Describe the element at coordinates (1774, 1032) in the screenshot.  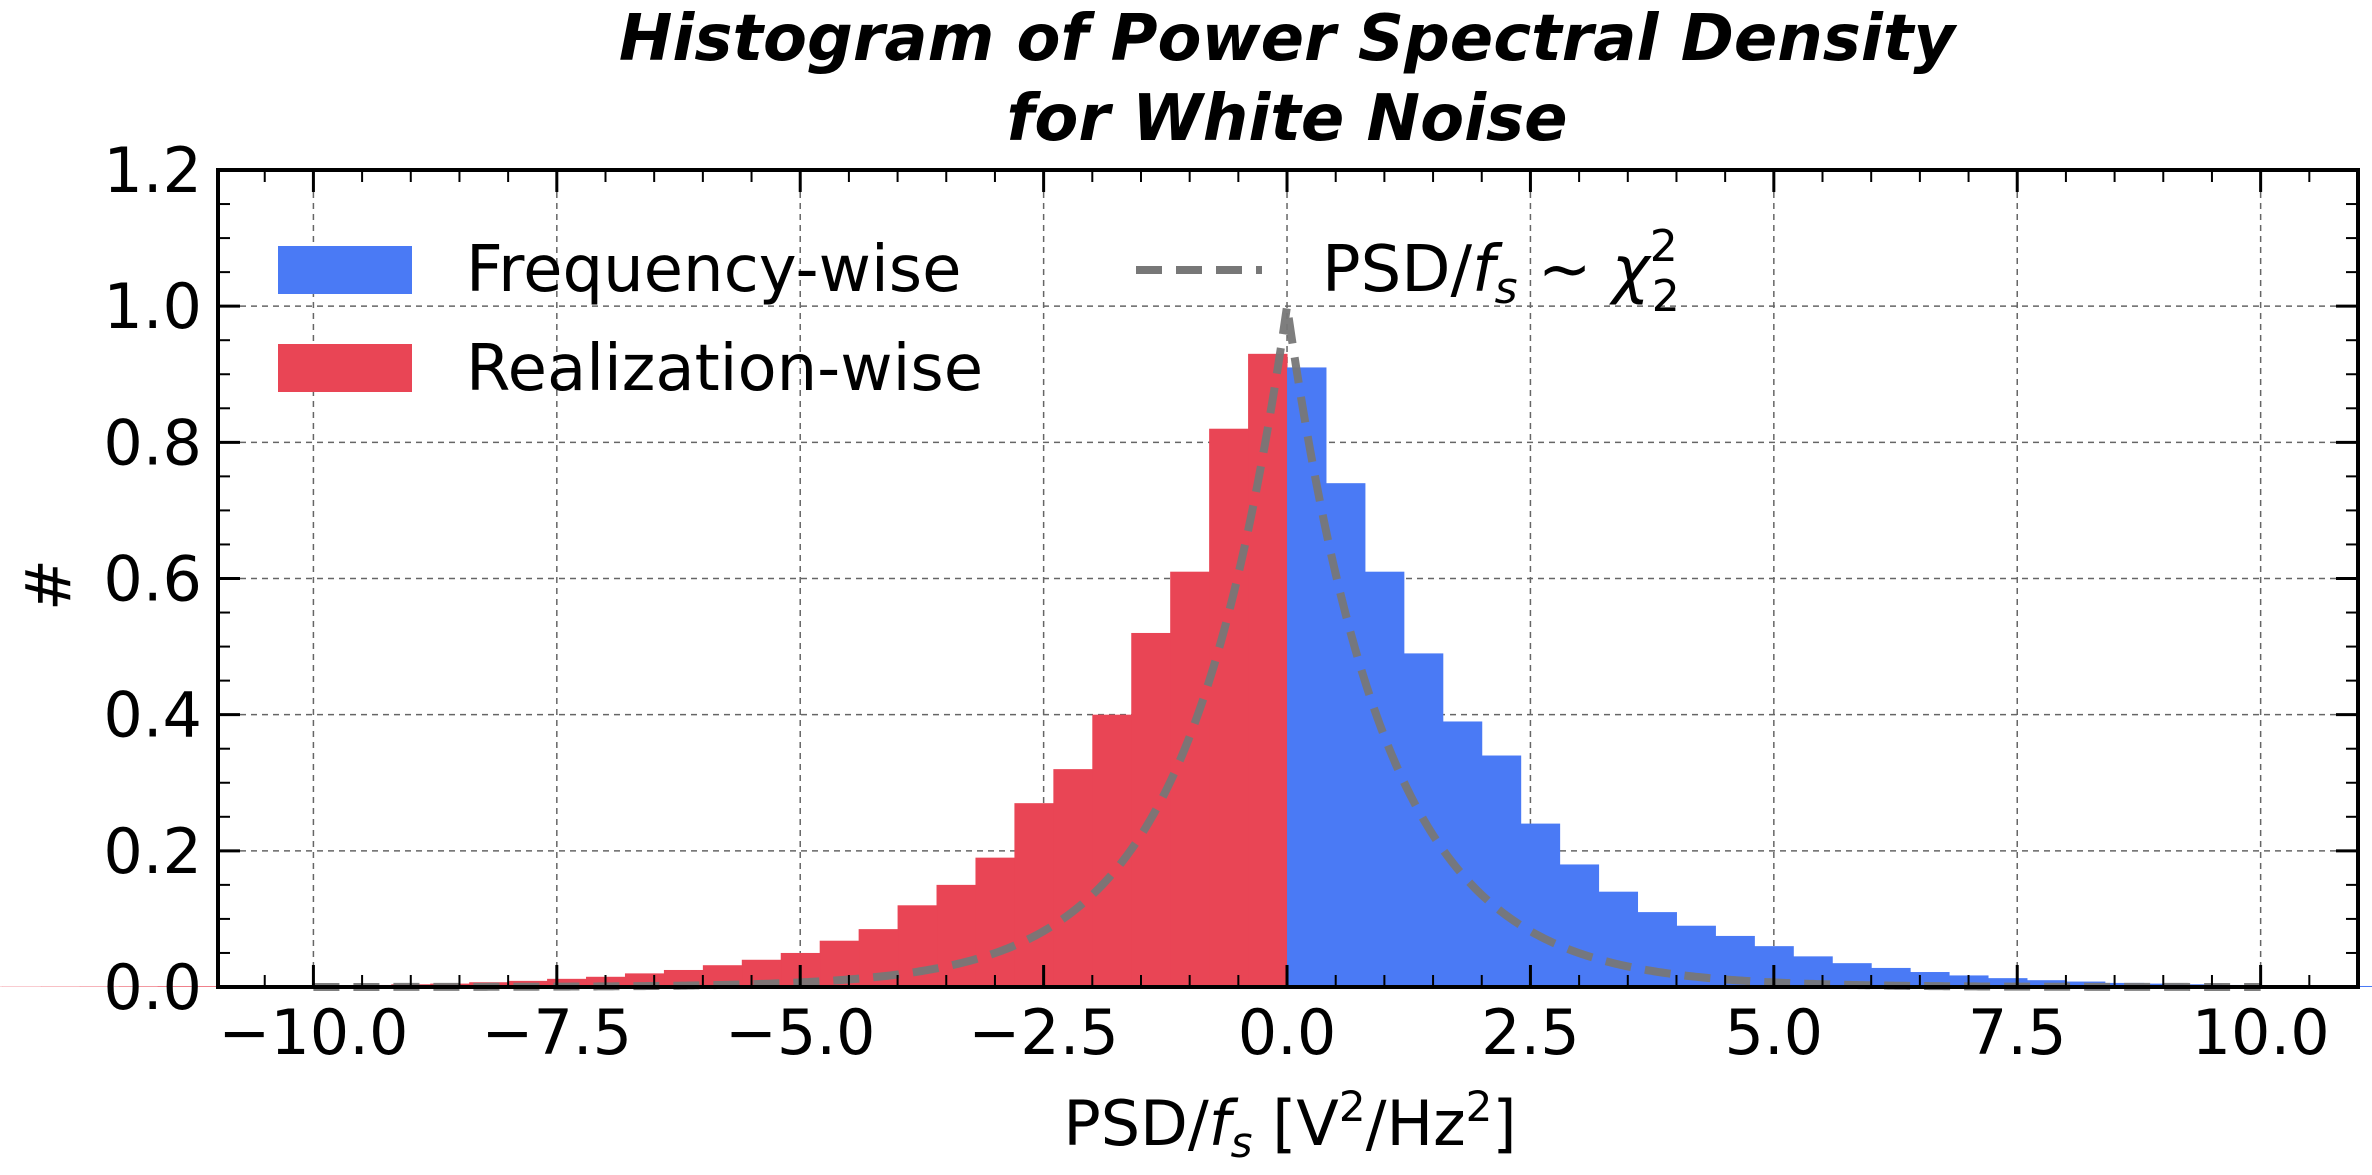
I see `xtick-label-6: 5.0` at that location.